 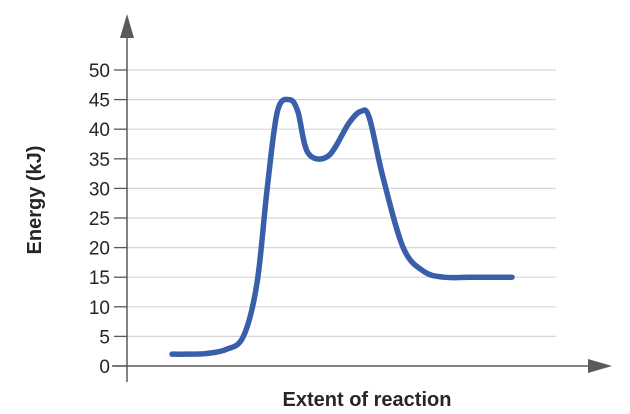 What do you see at coordinates (99, 101) in the screenshot?
I see `y-tick-label-45: 45` at bounding box center [99, 101].